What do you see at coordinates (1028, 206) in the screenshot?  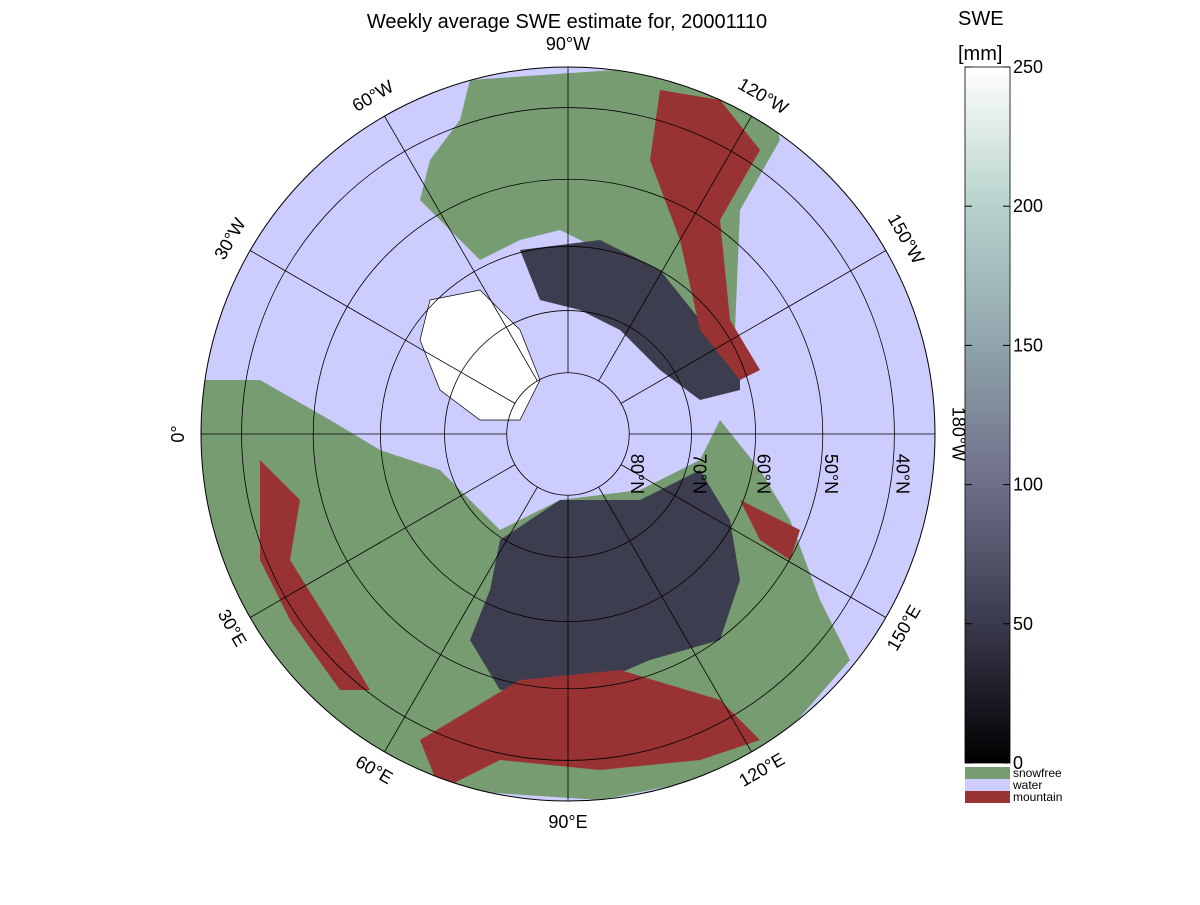 I see `colorbar-tick-label: 200` at bounding box center [1028, 206].